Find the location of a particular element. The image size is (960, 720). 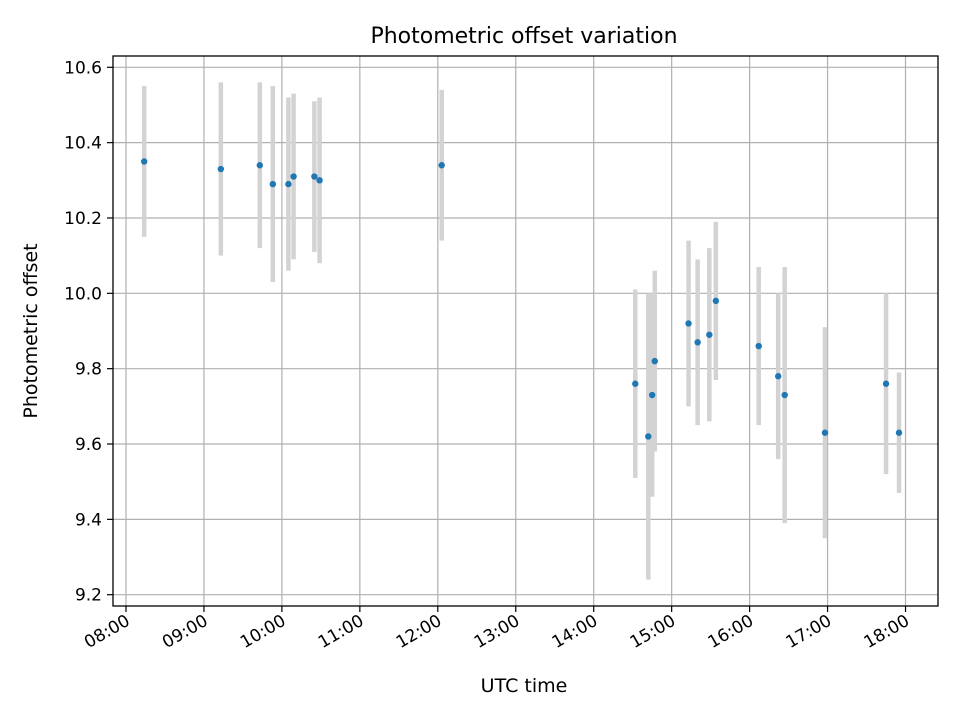

y-tick-label: 9.6 is located at coordinates (88, 445).